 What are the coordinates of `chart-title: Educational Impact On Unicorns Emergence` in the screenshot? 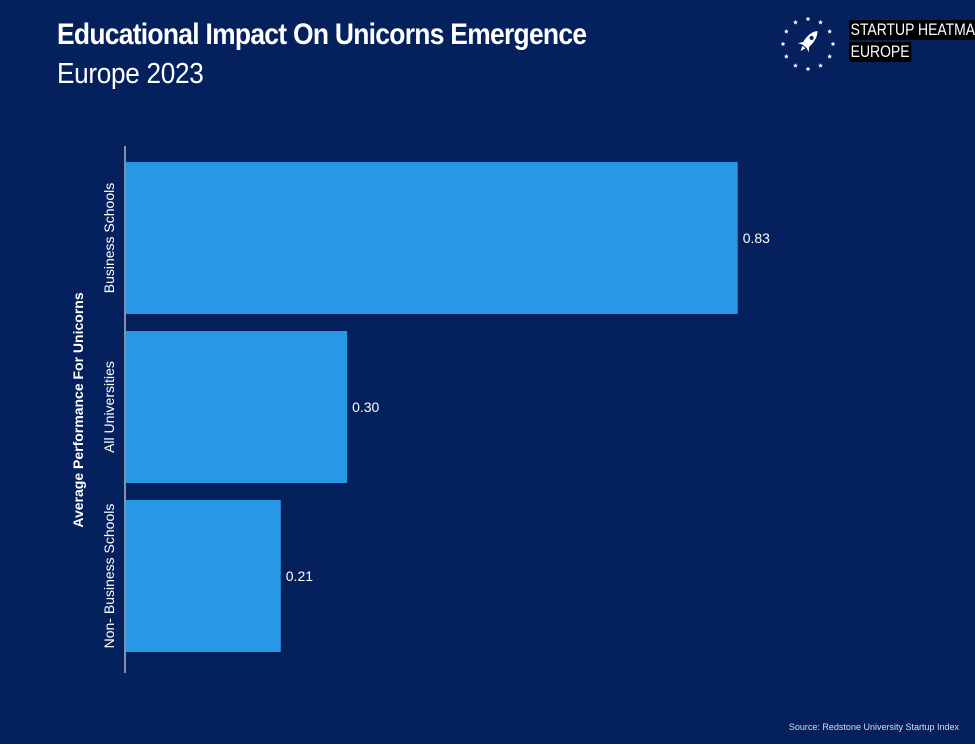 It's located at (322, 34).